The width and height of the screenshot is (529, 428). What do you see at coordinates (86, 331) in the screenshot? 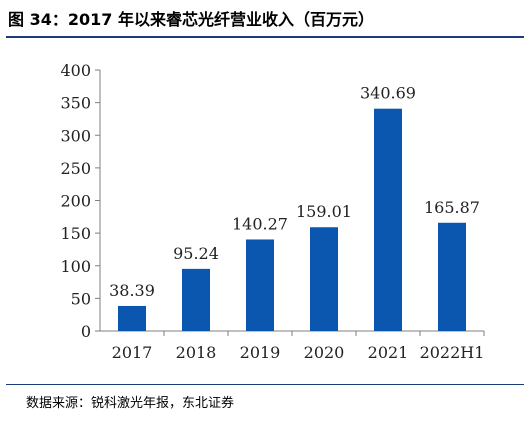
I see `y-tick-label: 0` at bounding box center [86, 331].